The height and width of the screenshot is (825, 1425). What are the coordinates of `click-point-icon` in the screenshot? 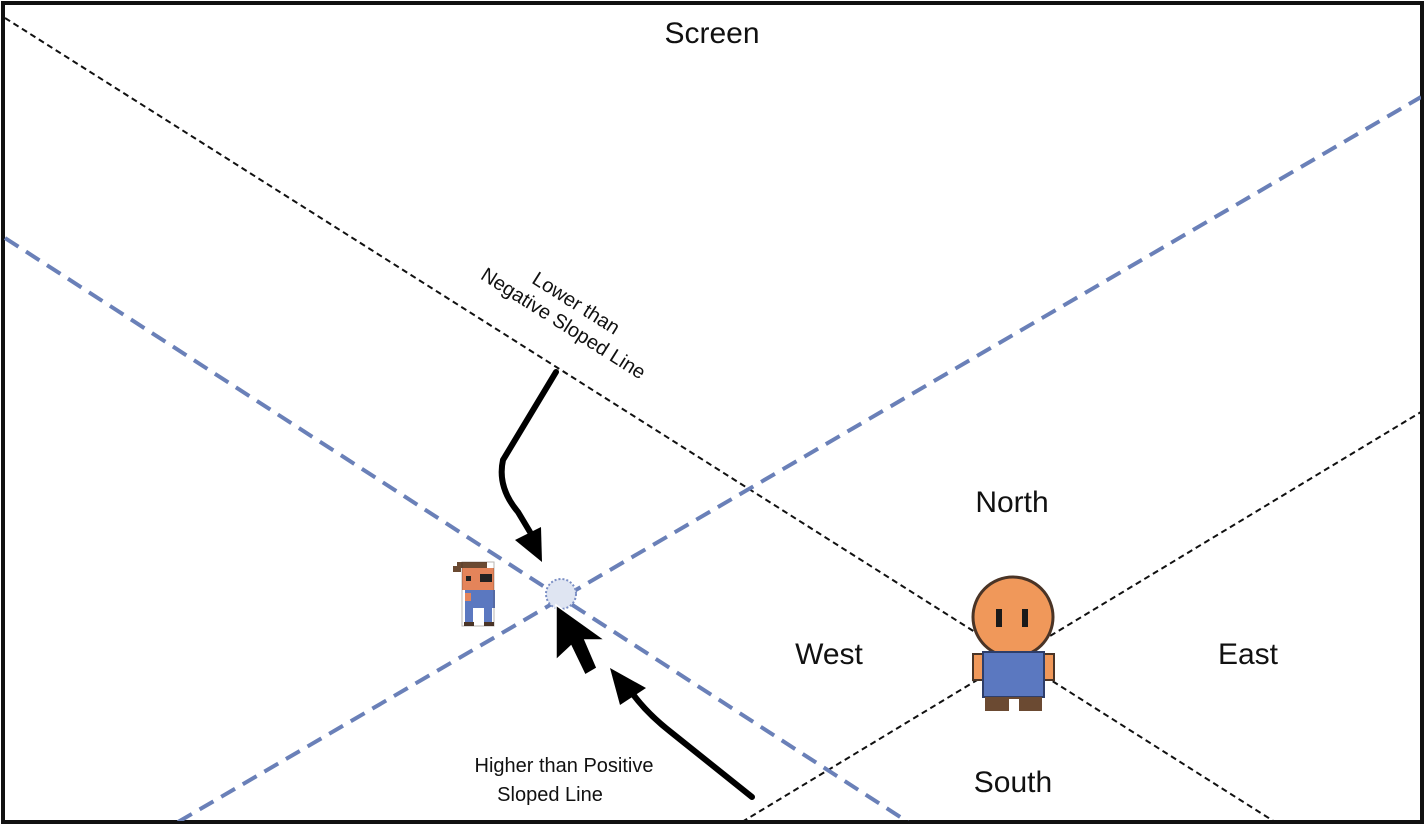 It's located at (561, 594).